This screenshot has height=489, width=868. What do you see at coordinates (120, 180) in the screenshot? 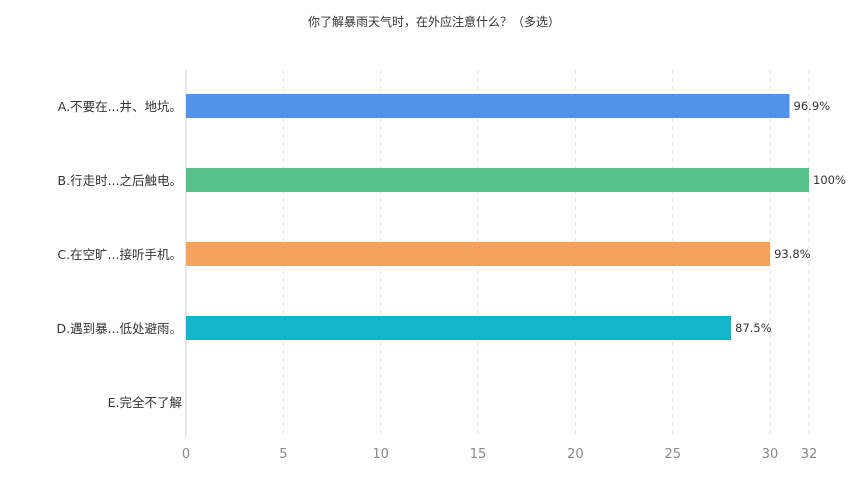
I see `category-label: B.行走时...之后触电。` at bounding box center [120, 180].